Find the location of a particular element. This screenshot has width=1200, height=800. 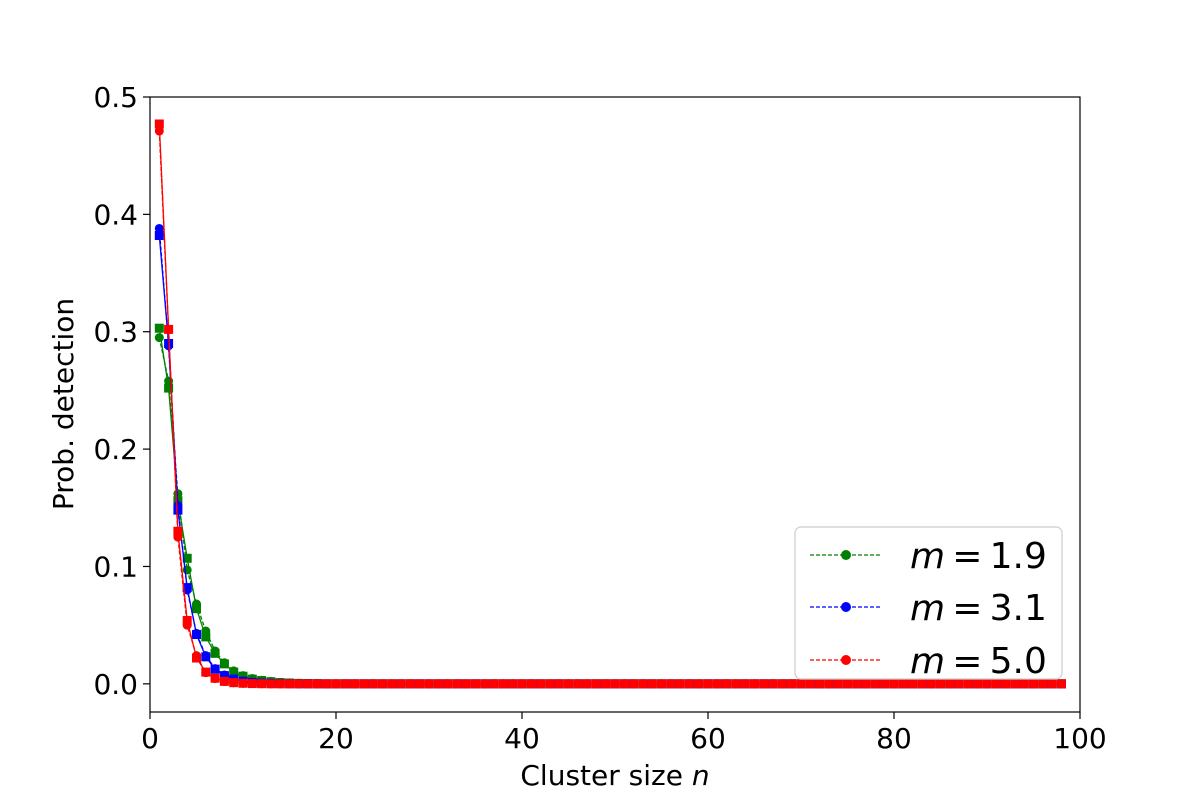

legend-item: m = 3.1 is located at coordinates (928, 608).